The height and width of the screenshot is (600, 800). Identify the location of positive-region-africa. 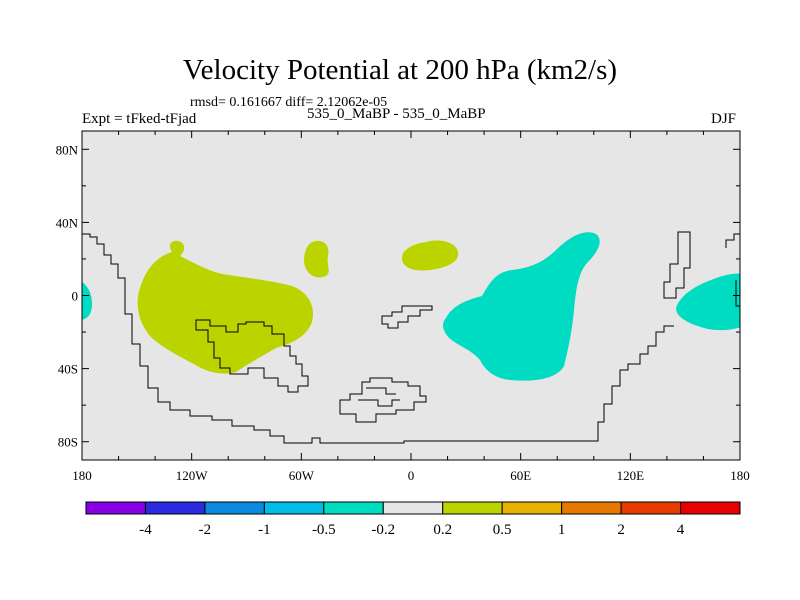
(430, 255).